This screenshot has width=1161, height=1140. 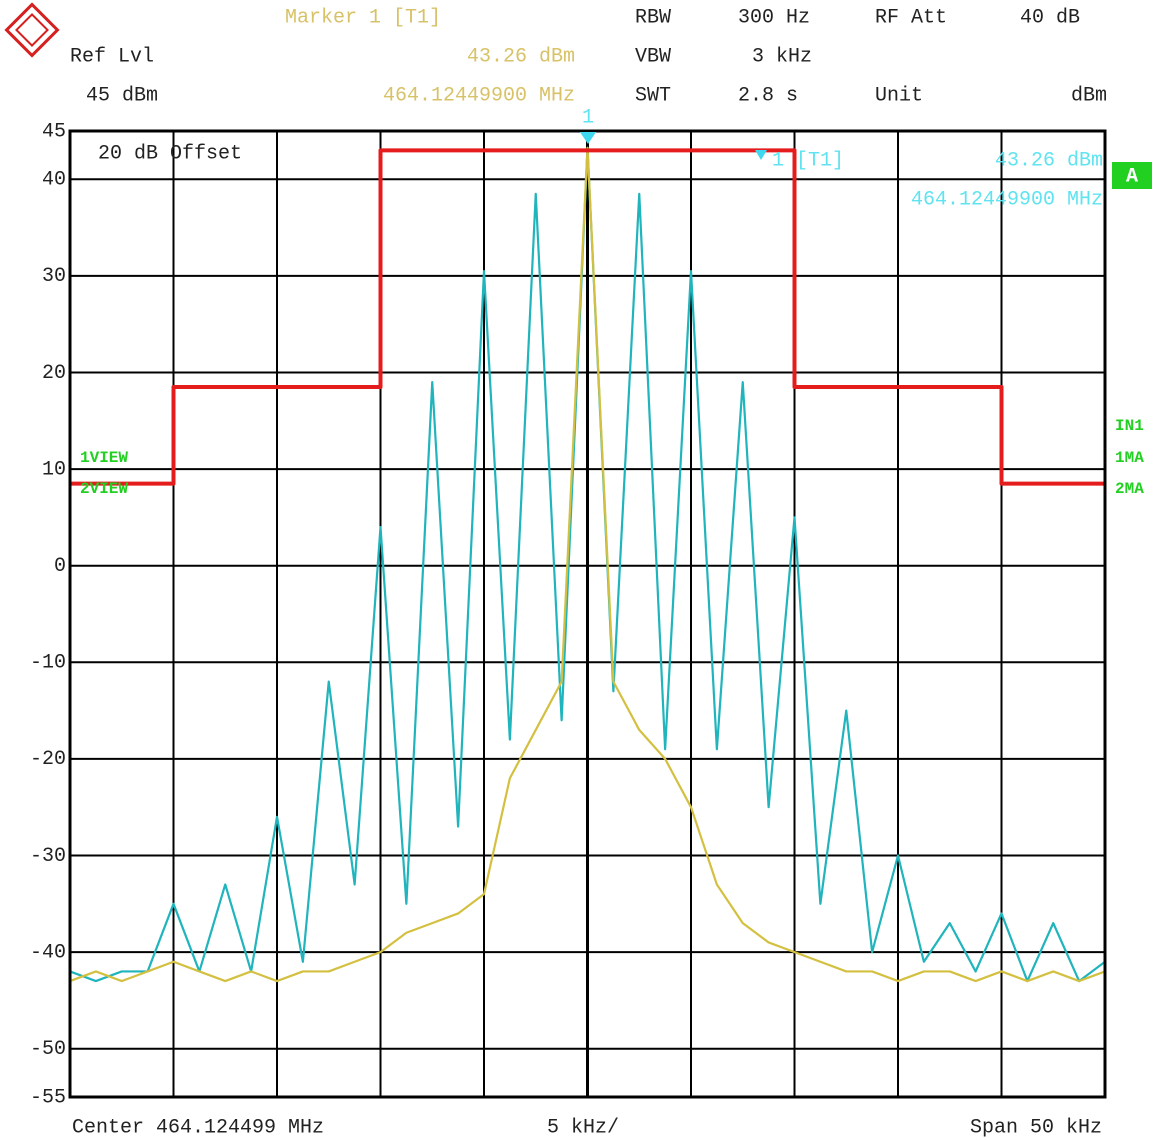 I want to click on left-label: 1VIEW, so click(x=104, y=458).